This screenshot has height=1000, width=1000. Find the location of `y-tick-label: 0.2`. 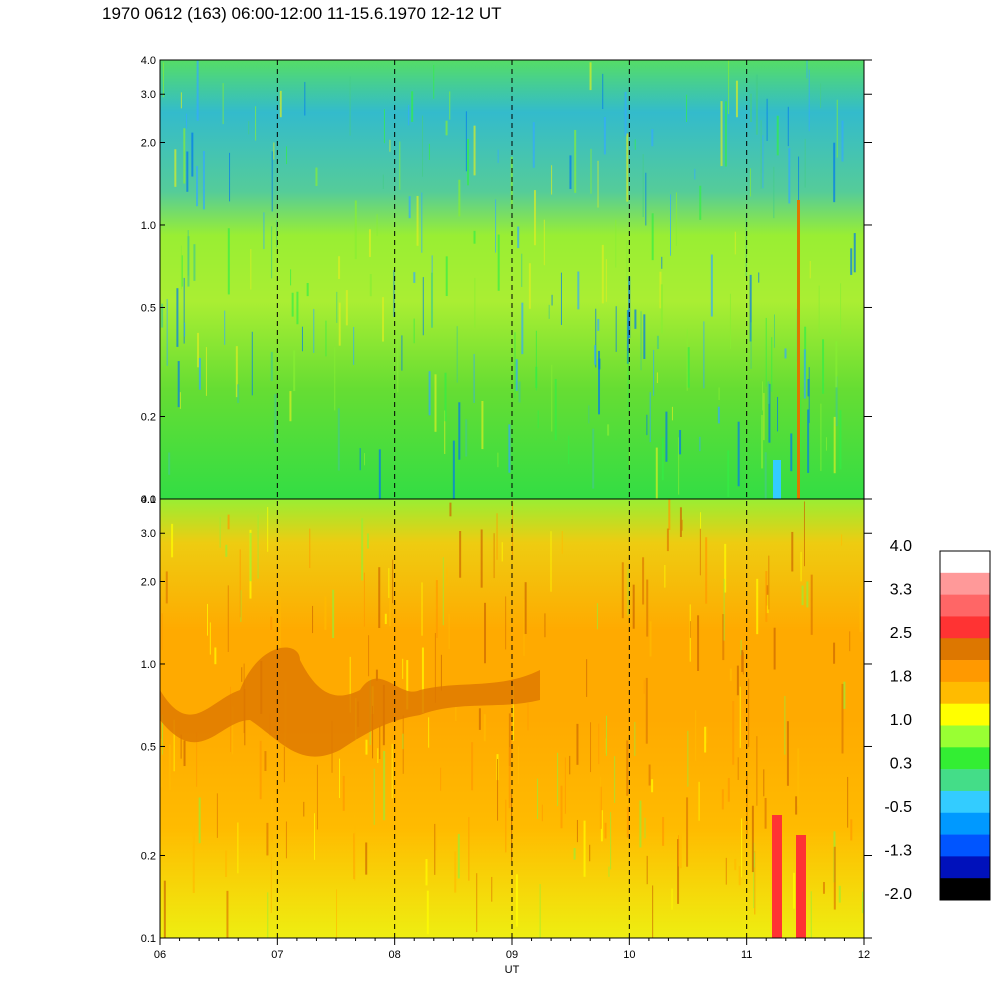

y-tick-label: 0.2 is located at coordinates (148, 418).